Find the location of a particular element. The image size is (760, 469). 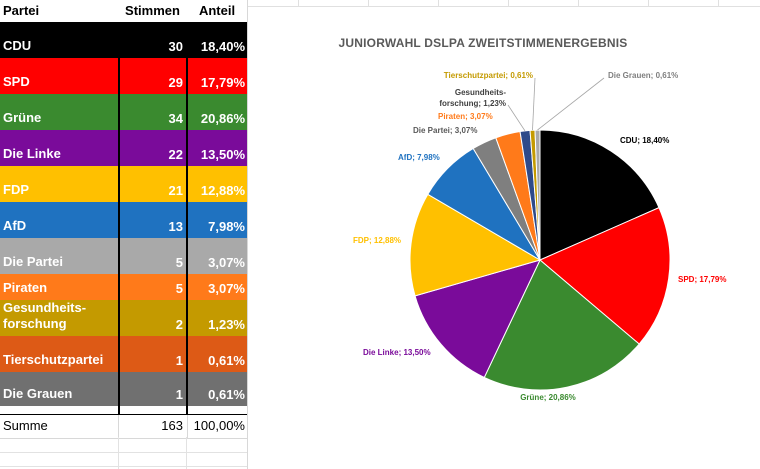

table-row: Die Linke 22 13,50% is located at coordinates (123, 148).